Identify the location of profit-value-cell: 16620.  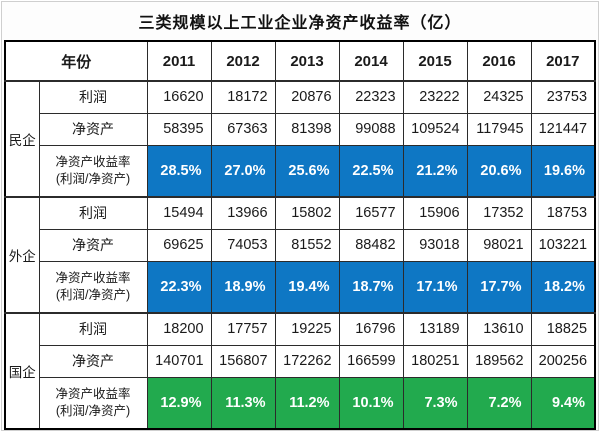
(179, 97).